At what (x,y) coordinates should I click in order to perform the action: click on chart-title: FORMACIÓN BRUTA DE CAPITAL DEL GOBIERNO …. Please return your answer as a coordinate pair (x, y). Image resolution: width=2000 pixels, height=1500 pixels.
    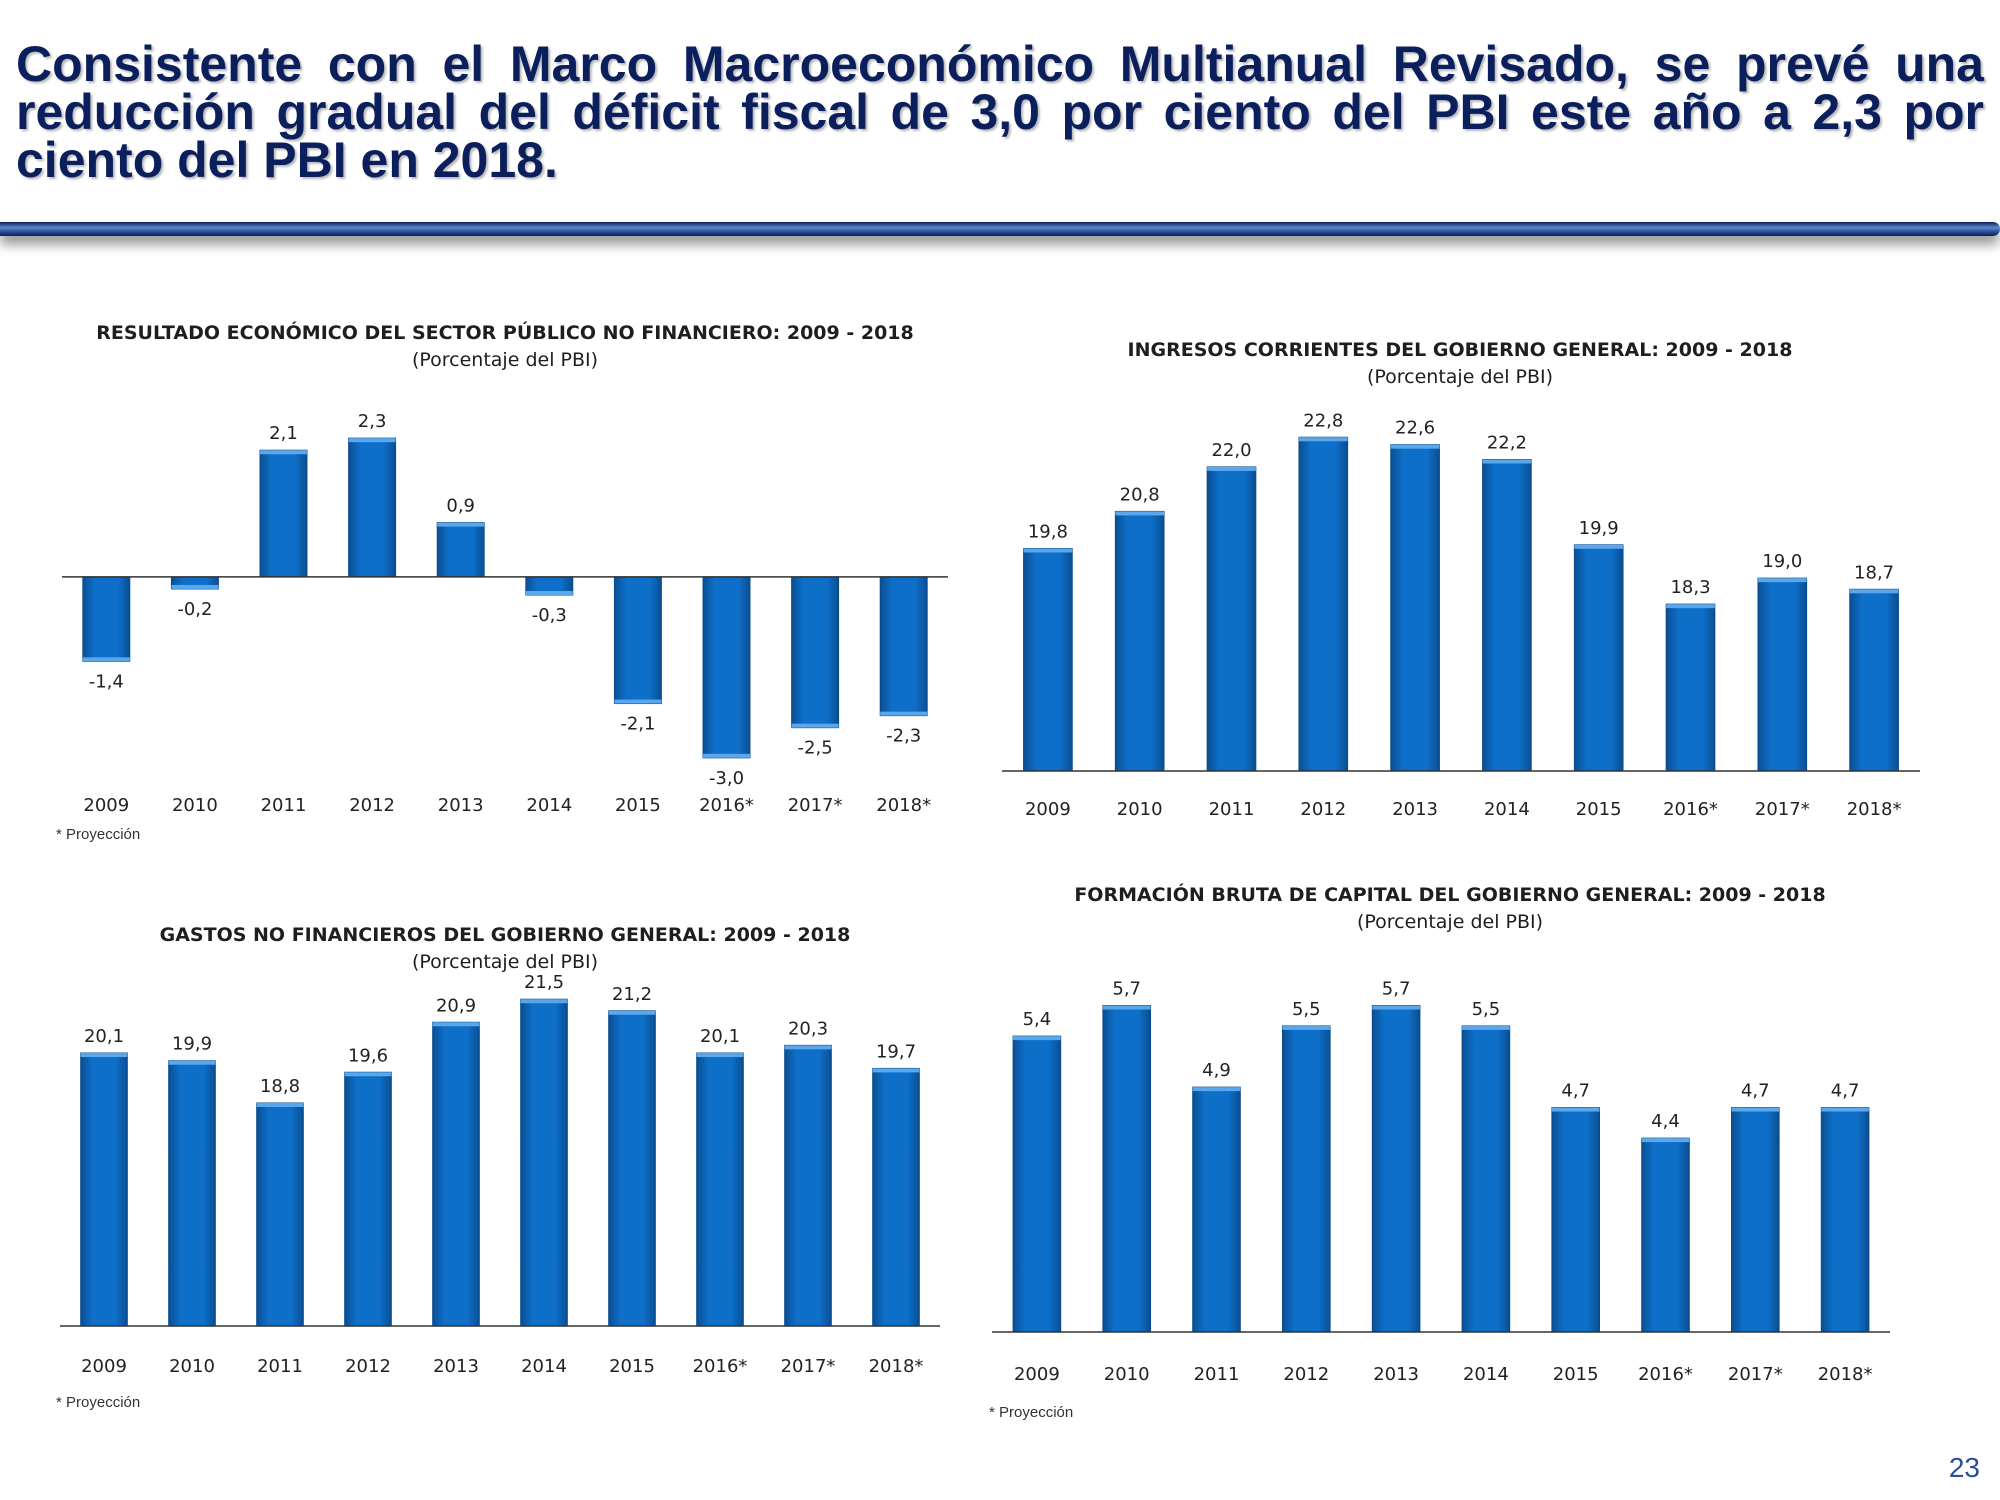
    Looking at the image, I should click on (1450, 895).